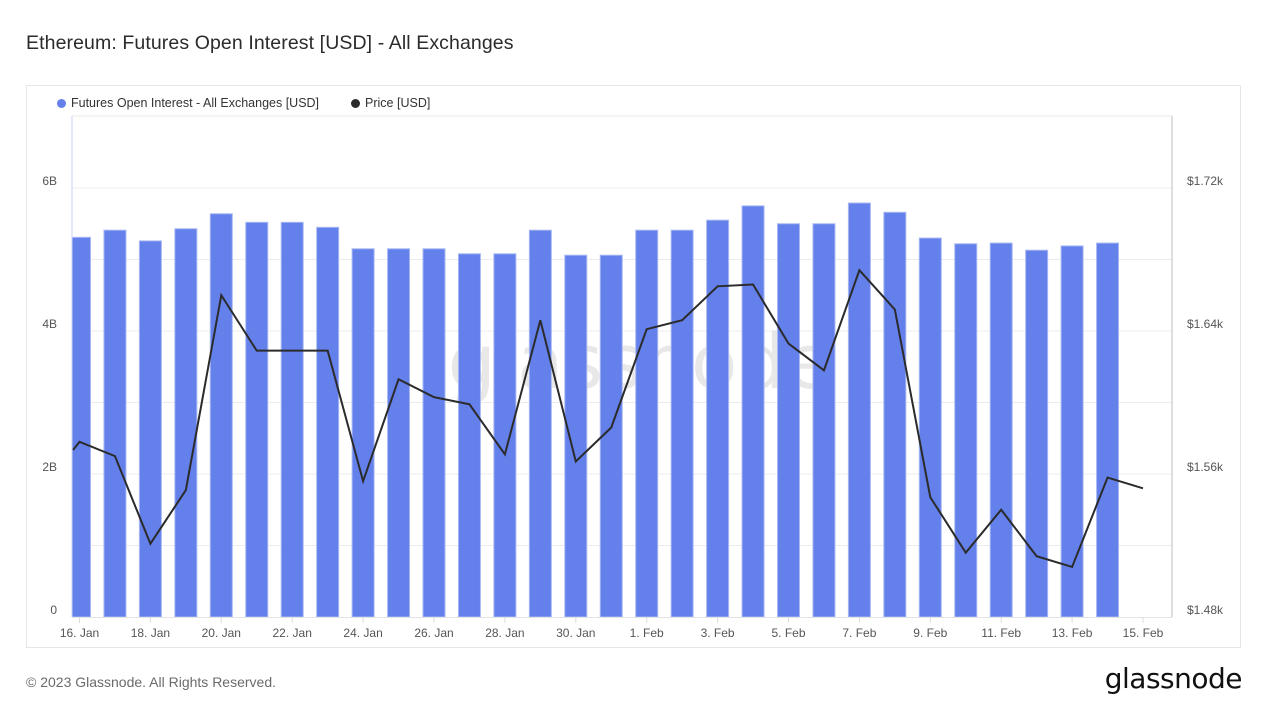 This screenshot has height=714, width=1269. Describe the element at coordinates (859, 633) in the screenshot. I see `x-tick-label: 7. Feb` at that location.